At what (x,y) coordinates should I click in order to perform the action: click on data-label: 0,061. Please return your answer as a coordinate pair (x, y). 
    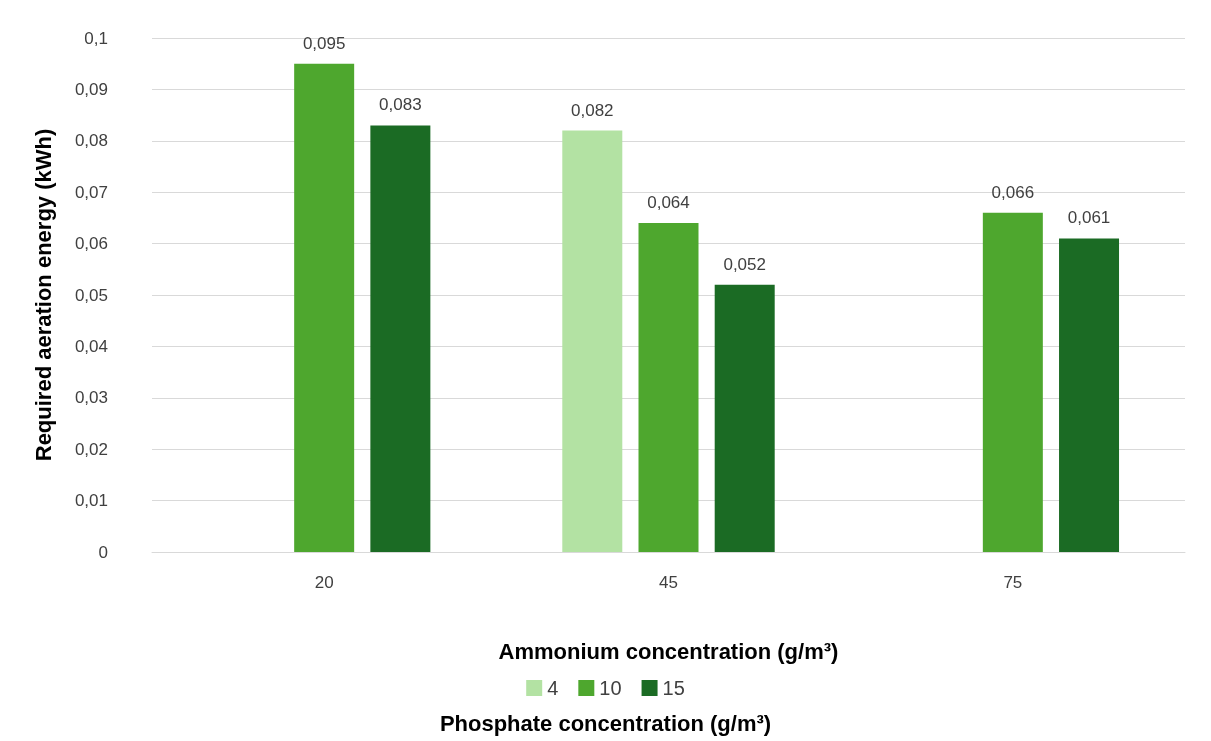
    Looking at the image, I should click on (1089, 218).